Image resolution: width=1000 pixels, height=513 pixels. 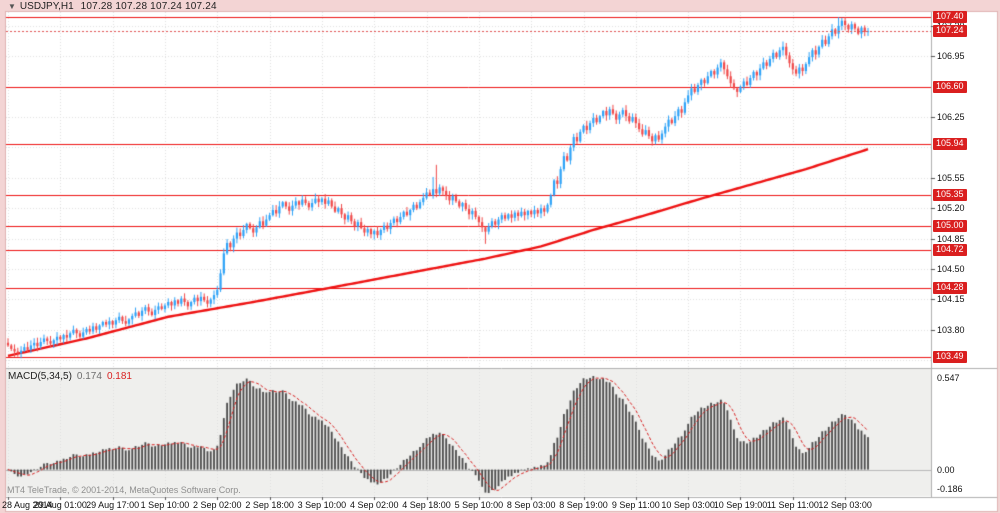 I want to click on price-tick-label: 105.55, so click(x=951, y=177).